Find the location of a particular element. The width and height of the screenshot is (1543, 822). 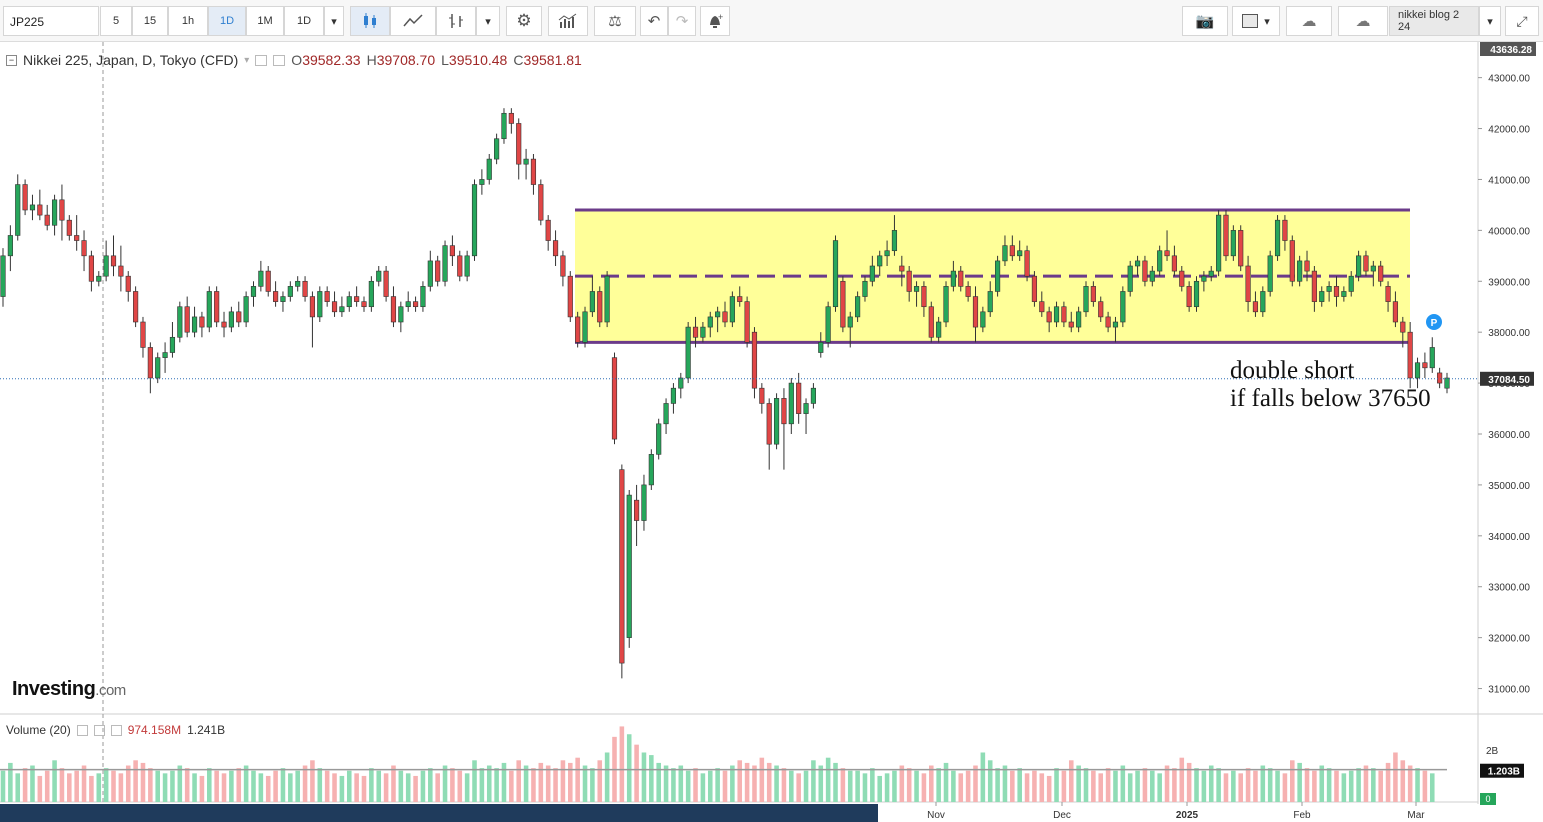

close-icon is located at coordinates (116, 730).